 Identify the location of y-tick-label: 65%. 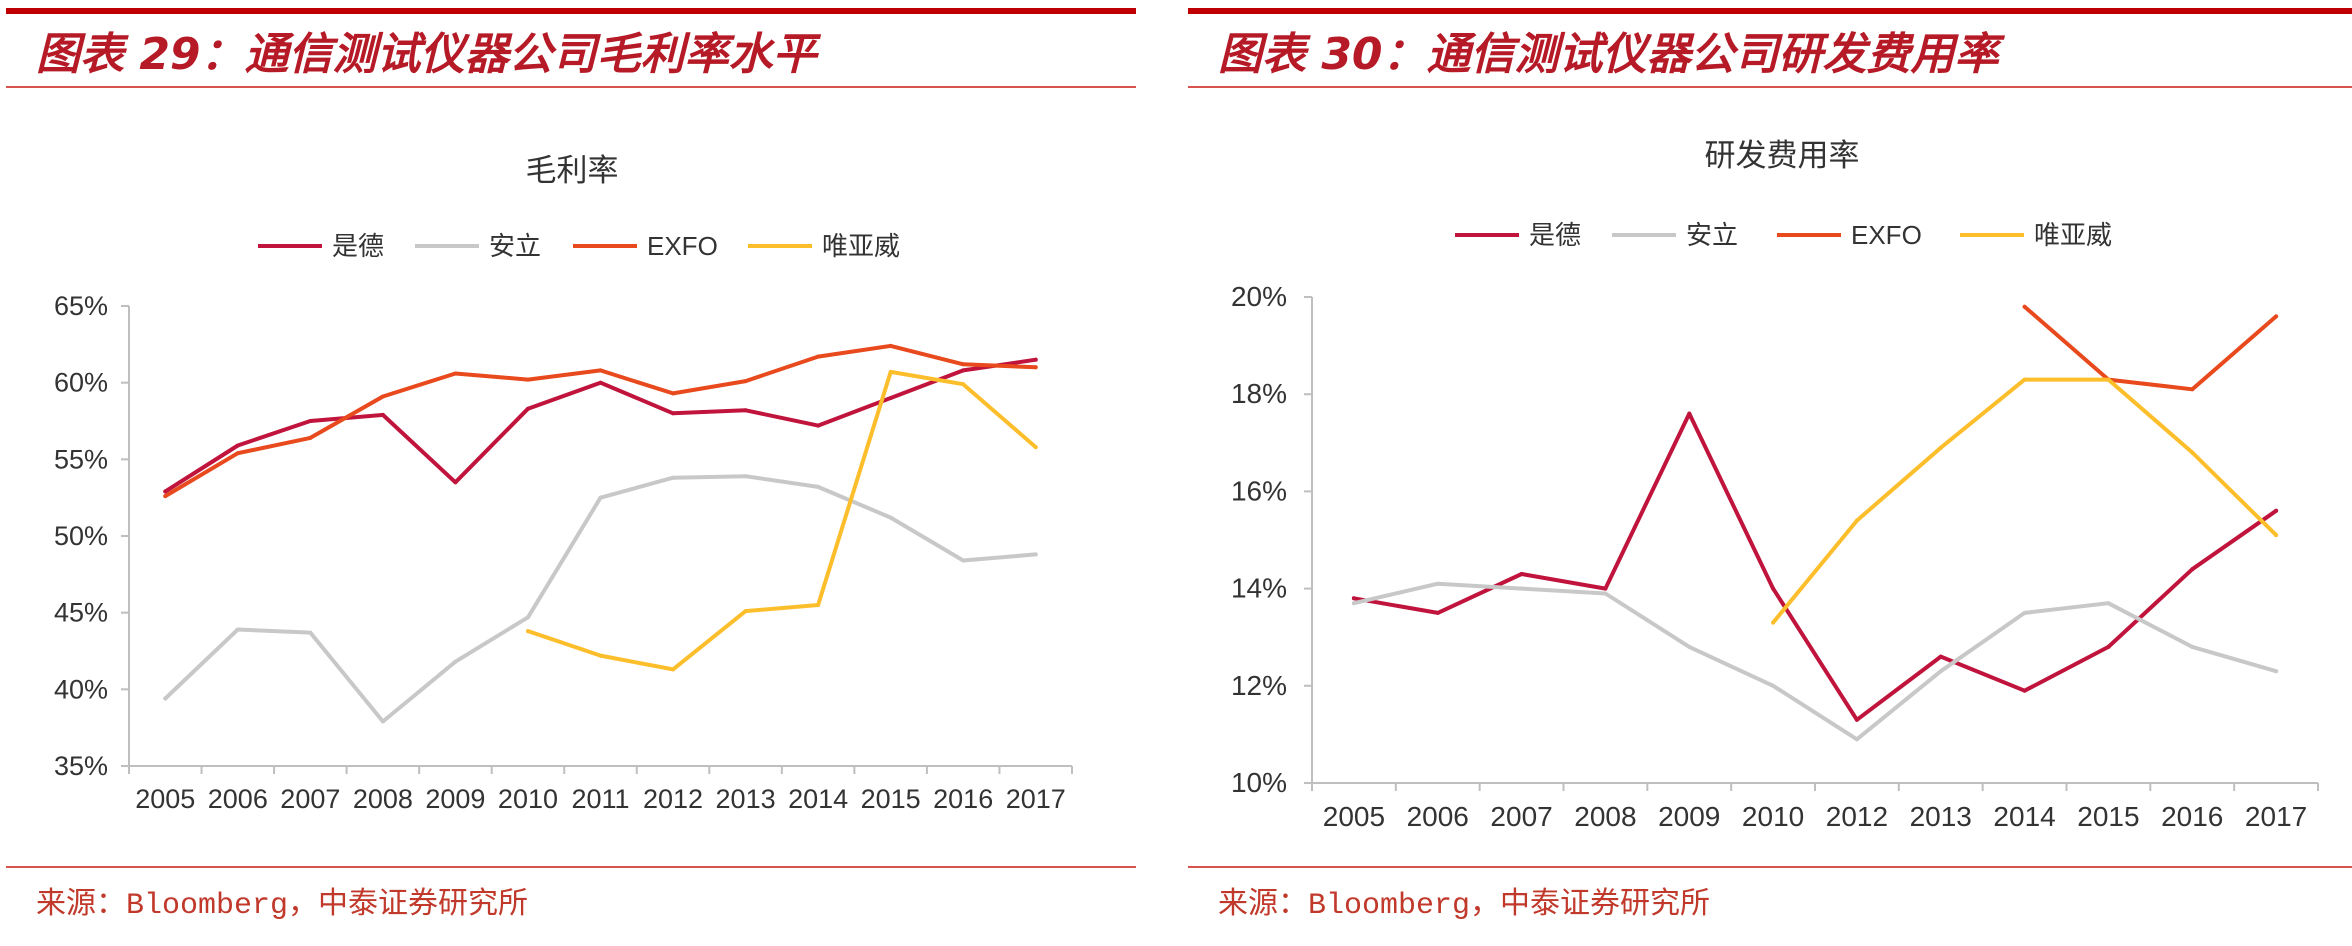
(81, 306).